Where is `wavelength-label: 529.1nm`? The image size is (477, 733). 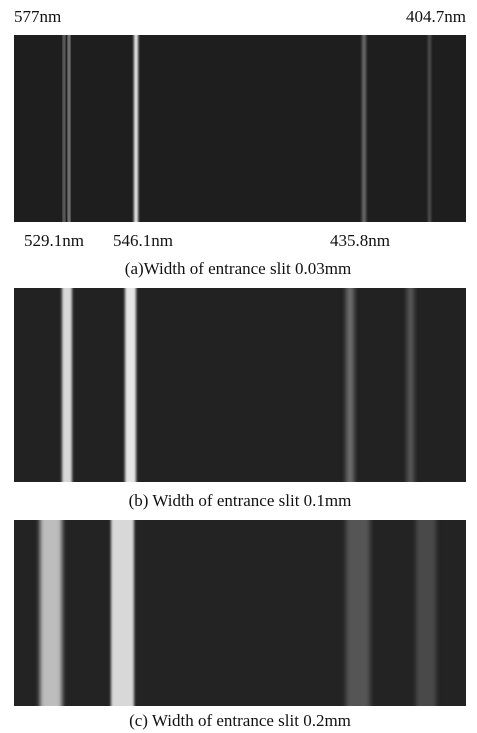
wavelength-label: 529.1nm is located at coordinates (54, 240).